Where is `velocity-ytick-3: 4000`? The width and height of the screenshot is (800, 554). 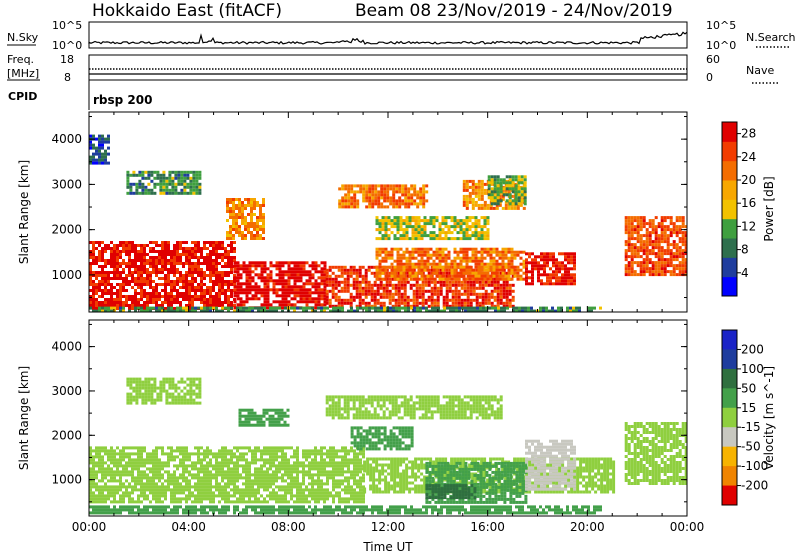 velocity-ytick-3: 4000 is located at coordinates (66, 347).